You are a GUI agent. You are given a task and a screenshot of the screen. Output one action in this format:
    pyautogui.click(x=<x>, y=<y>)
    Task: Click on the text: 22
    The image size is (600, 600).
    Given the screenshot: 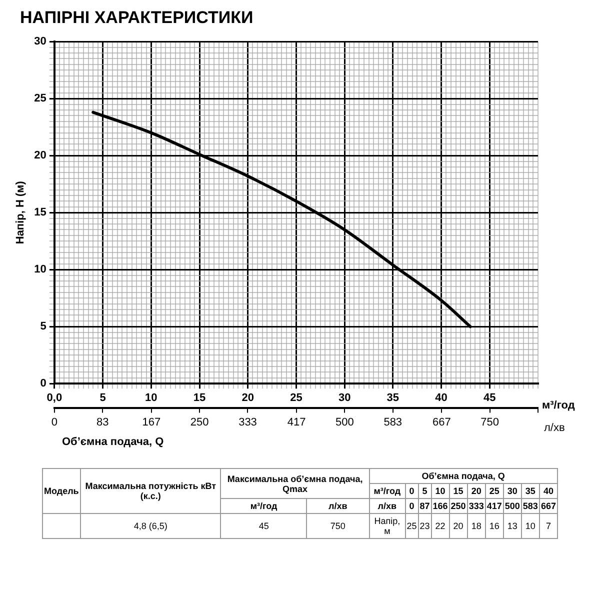 What is the action you would take?
    pyautogui.click(x=440, y=526)
    